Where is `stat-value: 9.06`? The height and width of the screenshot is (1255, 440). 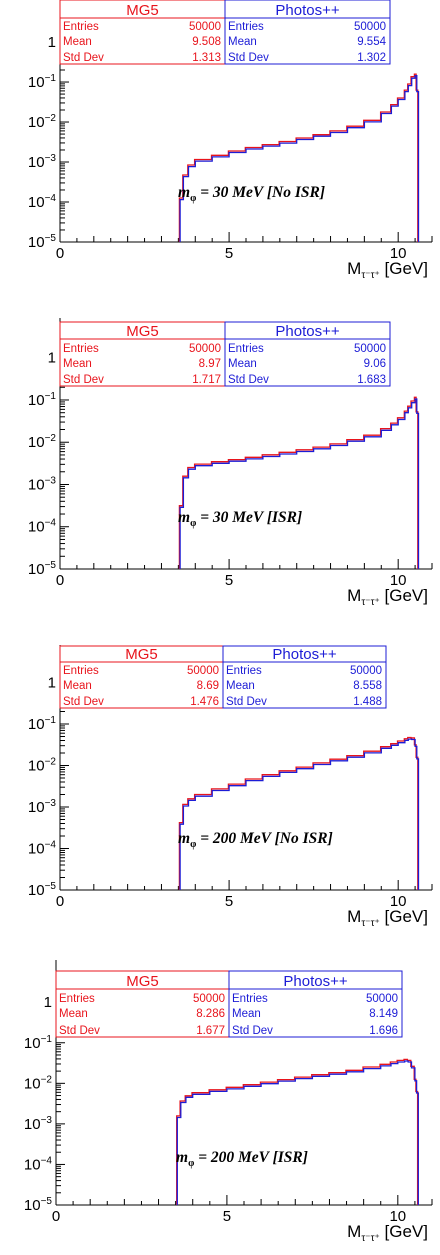 stat-value: 9.06 is located at coordinates (375, 364).